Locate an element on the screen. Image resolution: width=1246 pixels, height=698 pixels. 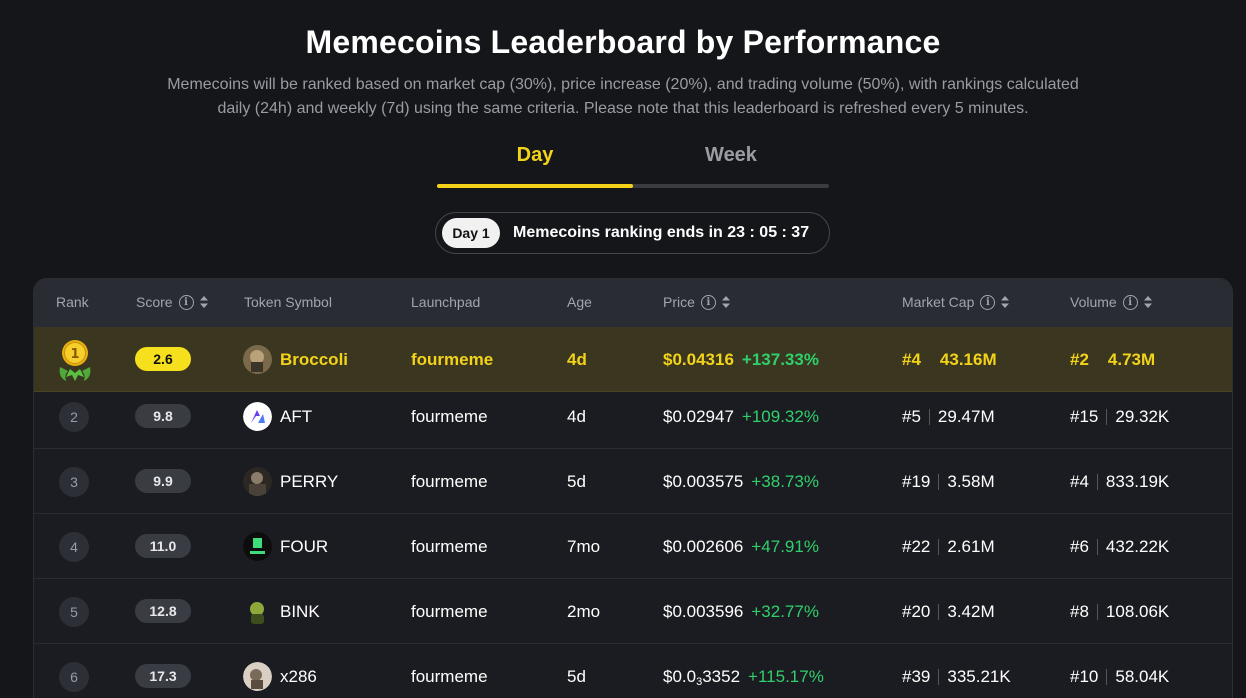
broccoli-avatar is located at coordinates (257, 359).